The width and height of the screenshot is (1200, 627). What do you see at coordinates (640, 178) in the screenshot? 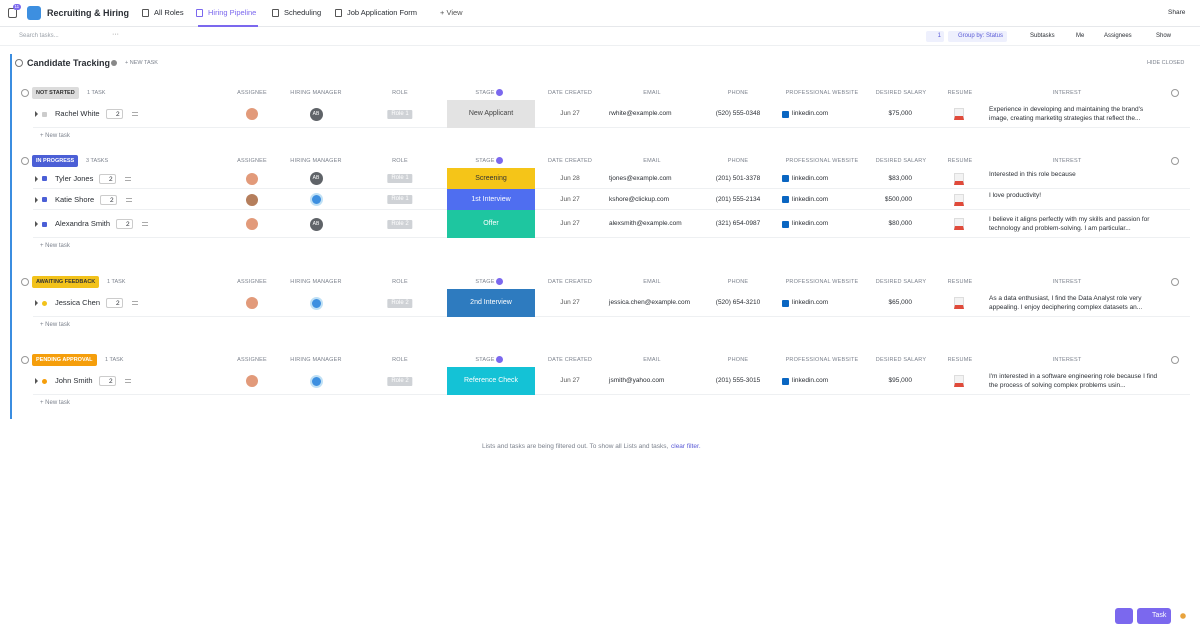
I see `email: tjones@example.com` at bounding box center [640, 178].